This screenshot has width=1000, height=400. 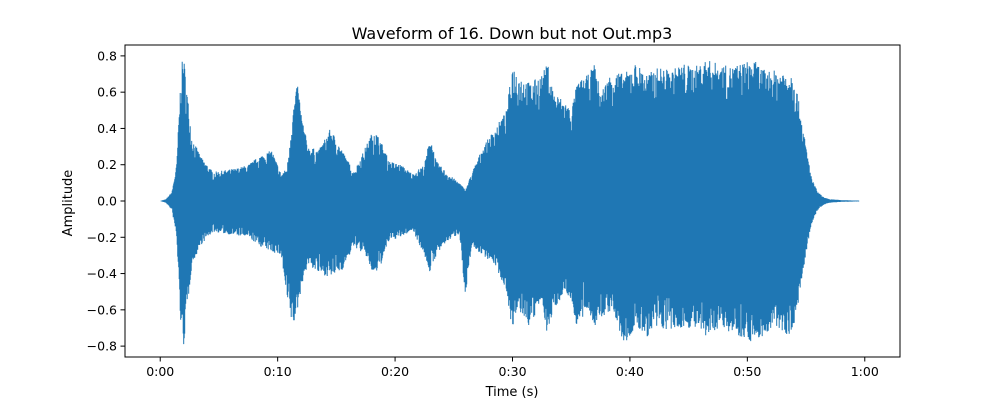 I want to click on y-tick-label: −0.4, so click(x=102, y=273).